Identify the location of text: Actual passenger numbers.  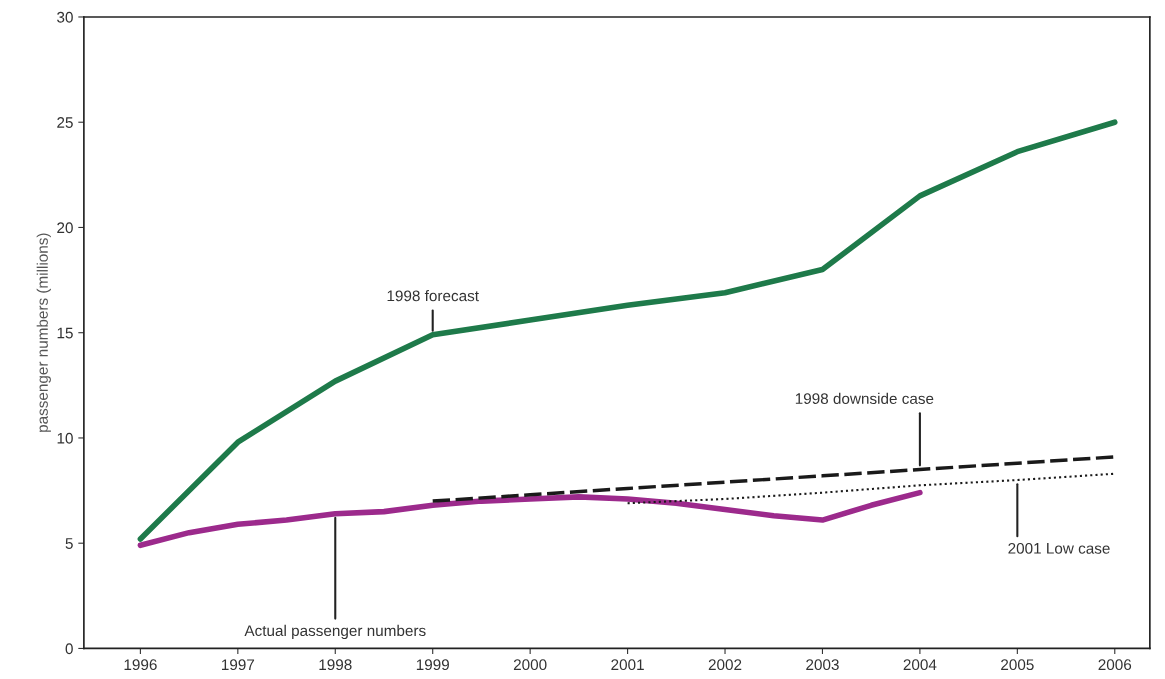
(335, 632).